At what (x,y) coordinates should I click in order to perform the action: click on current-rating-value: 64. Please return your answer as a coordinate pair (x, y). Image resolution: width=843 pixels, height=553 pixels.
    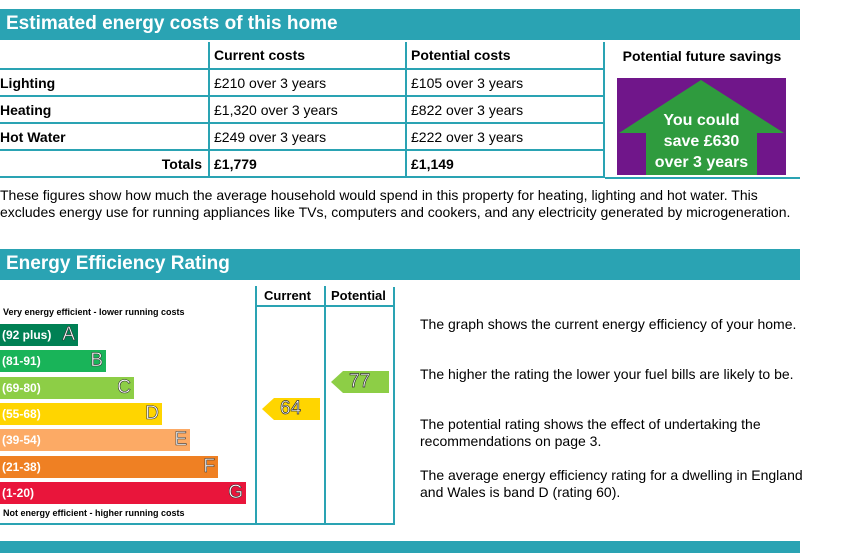
    Looking at the image, I should click on (291, 409).